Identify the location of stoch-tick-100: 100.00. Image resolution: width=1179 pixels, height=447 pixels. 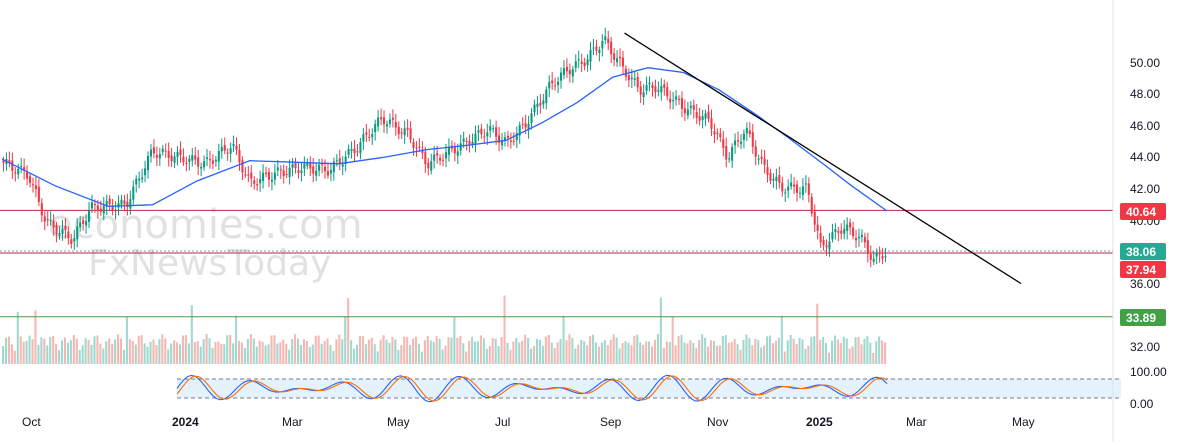
(1148, 372).